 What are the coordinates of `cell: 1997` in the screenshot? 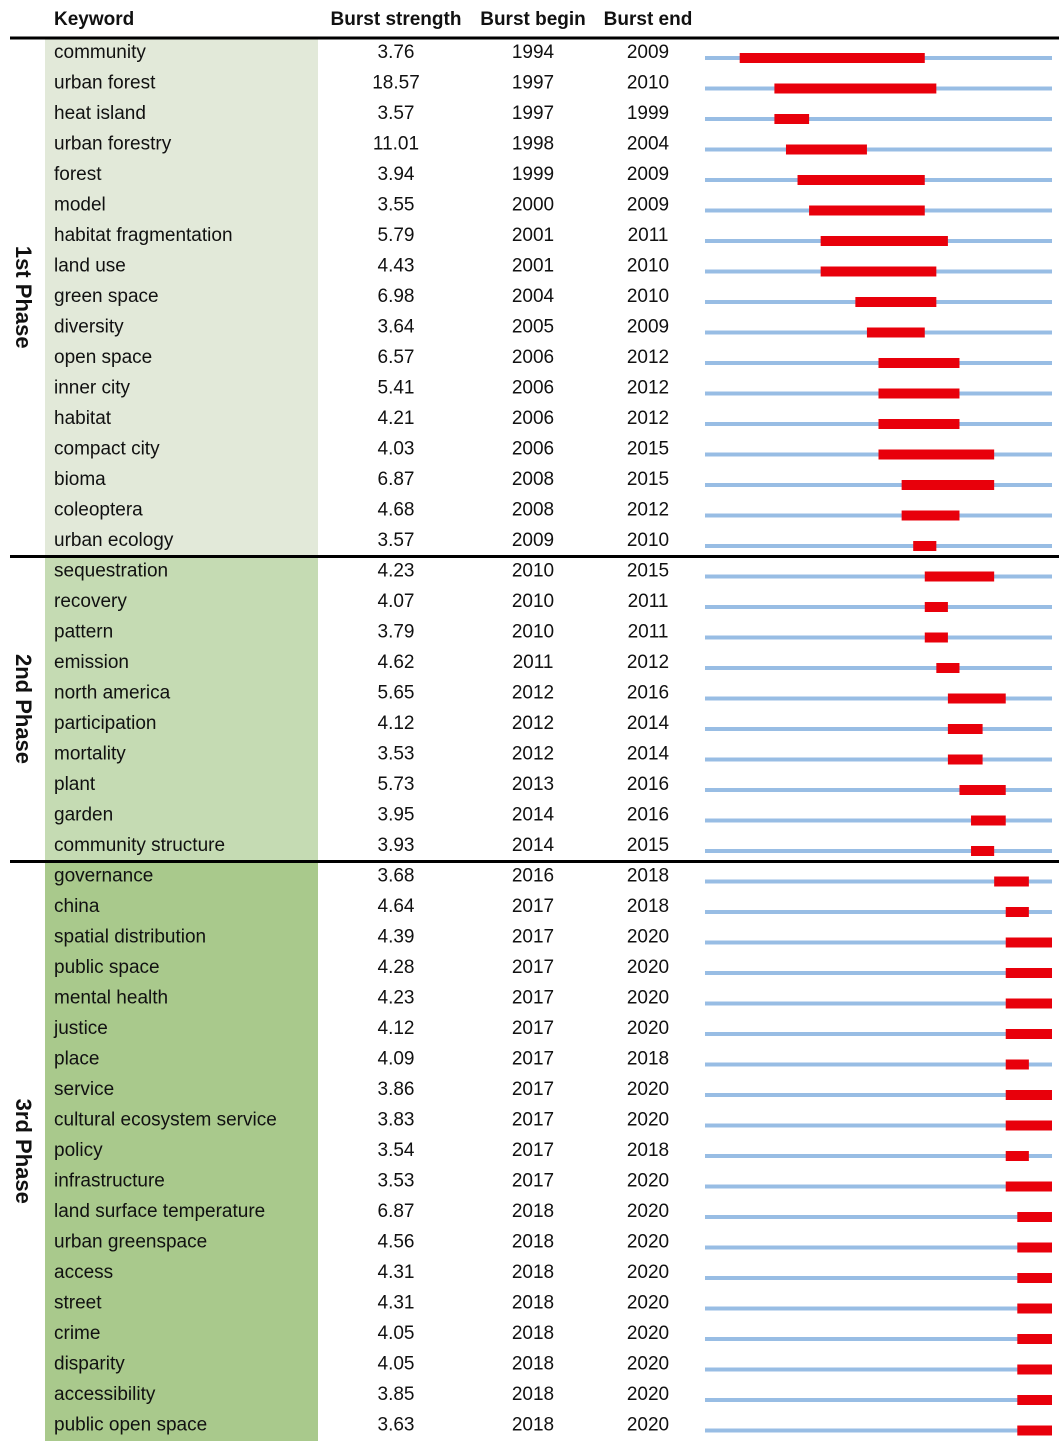 It's located at (533, 83).